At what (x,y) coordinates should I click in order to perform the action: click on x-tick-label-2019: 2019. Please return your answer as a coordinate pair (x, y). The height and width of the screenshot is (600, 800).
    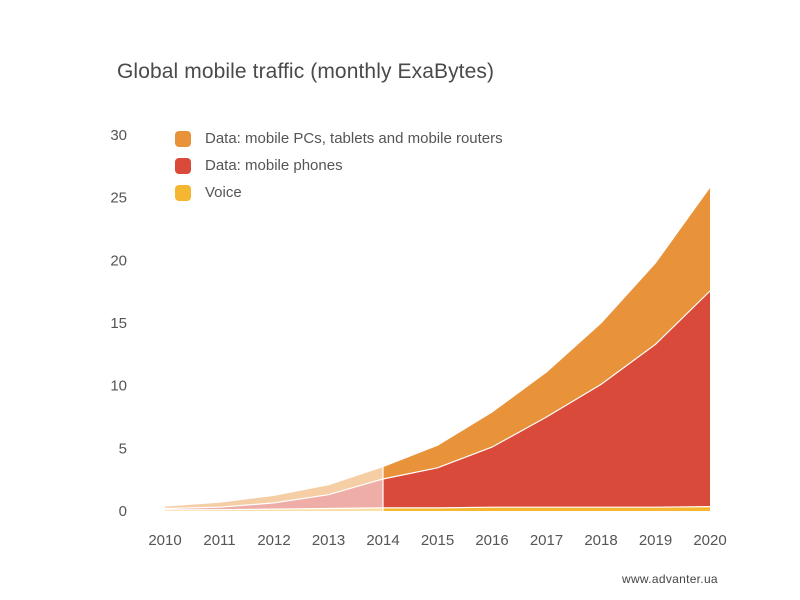
    Looking at the image, I should click on (655, 540).